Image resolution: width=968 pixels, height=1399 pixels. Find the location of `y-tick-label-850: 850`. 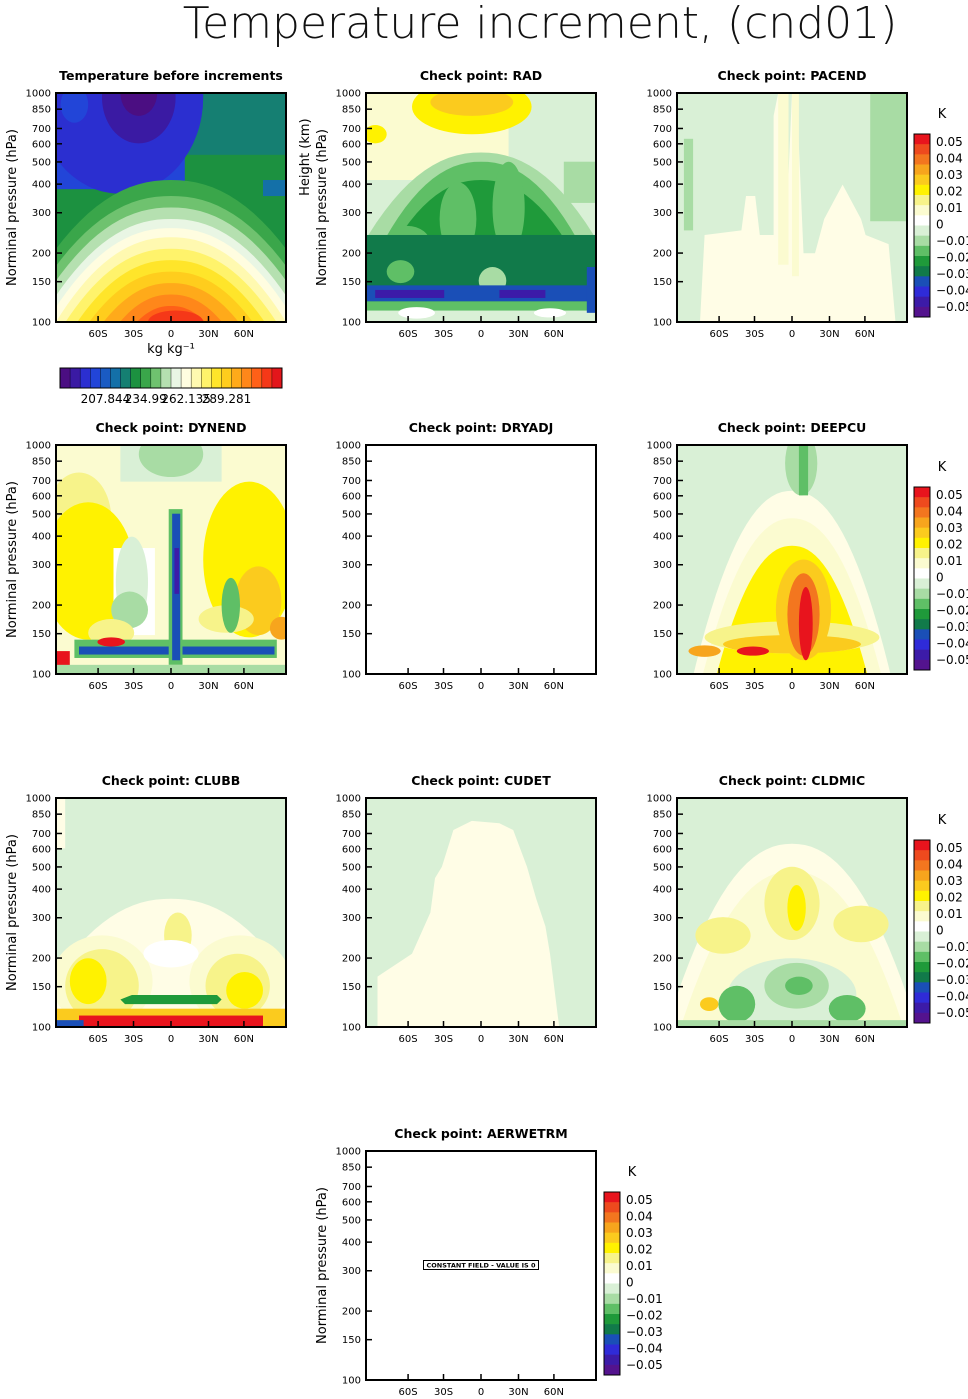

y-tick-label-850: 850 is located at coordinates (351, 1168).